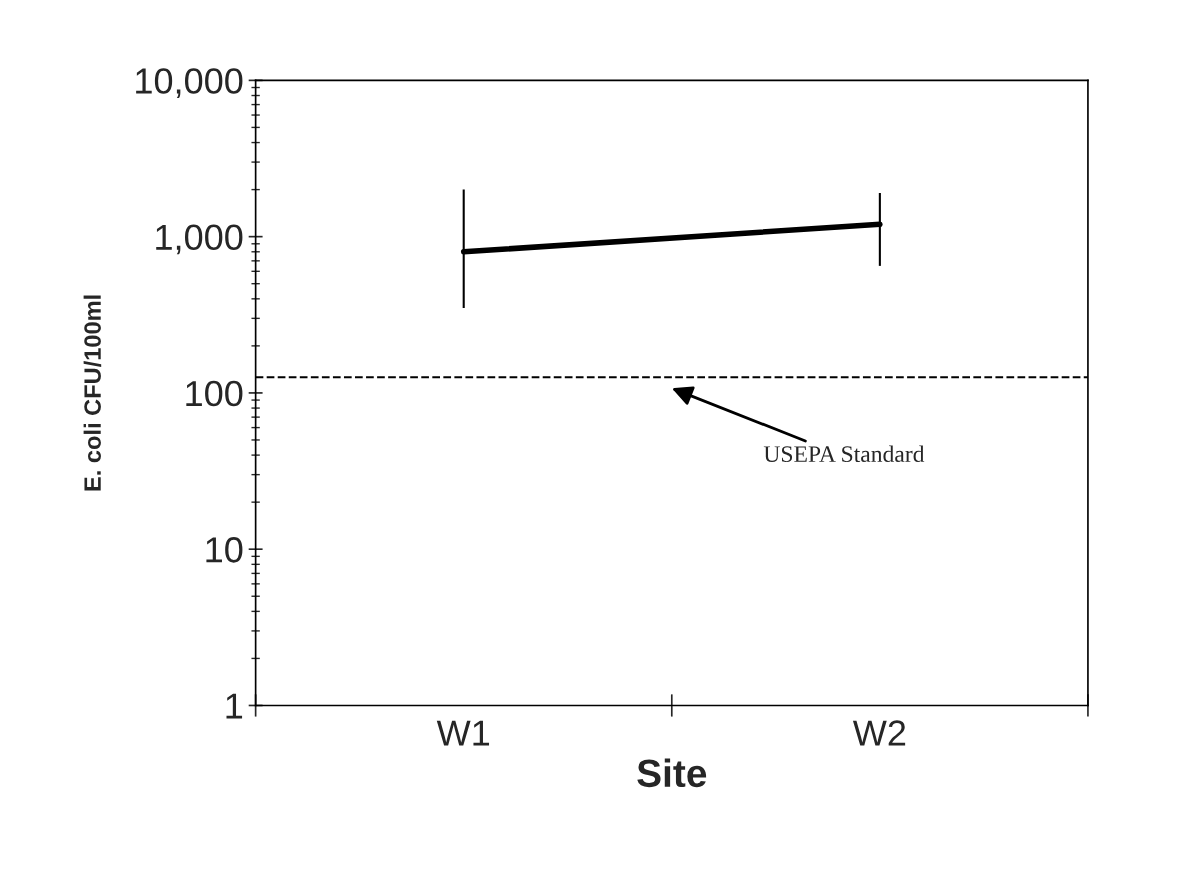  I want to click on x-tick-label: W1, so click(463, 733).